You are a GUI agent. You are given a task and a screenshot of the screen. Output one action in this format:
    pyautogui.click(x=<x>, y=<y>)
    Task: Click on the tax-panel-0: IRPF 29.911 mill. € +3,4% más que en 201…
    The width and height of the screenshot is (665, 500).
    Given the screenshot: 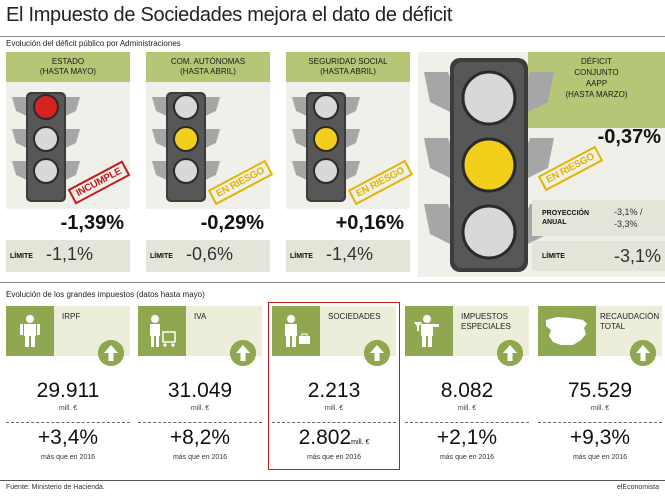 What is the action you would take?
    pyautogui.click(x=68, y=390)
    